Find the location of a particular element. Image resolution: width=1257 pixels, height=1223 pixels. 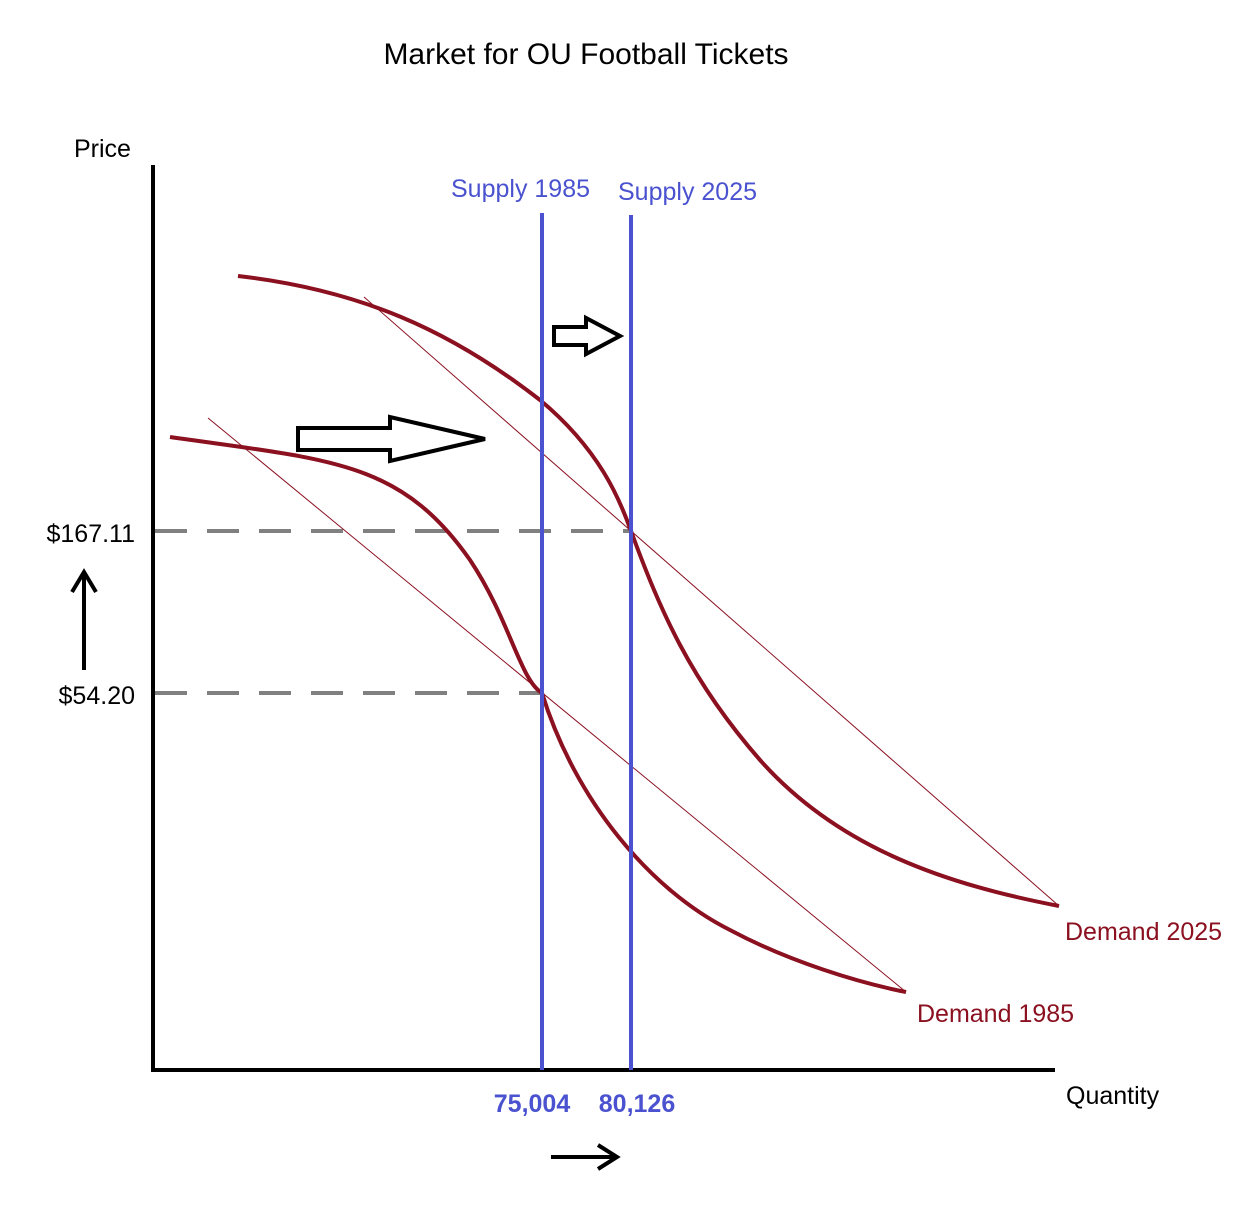

supply-2025-label: Supply 2025 is located at coordinates (687, 192).